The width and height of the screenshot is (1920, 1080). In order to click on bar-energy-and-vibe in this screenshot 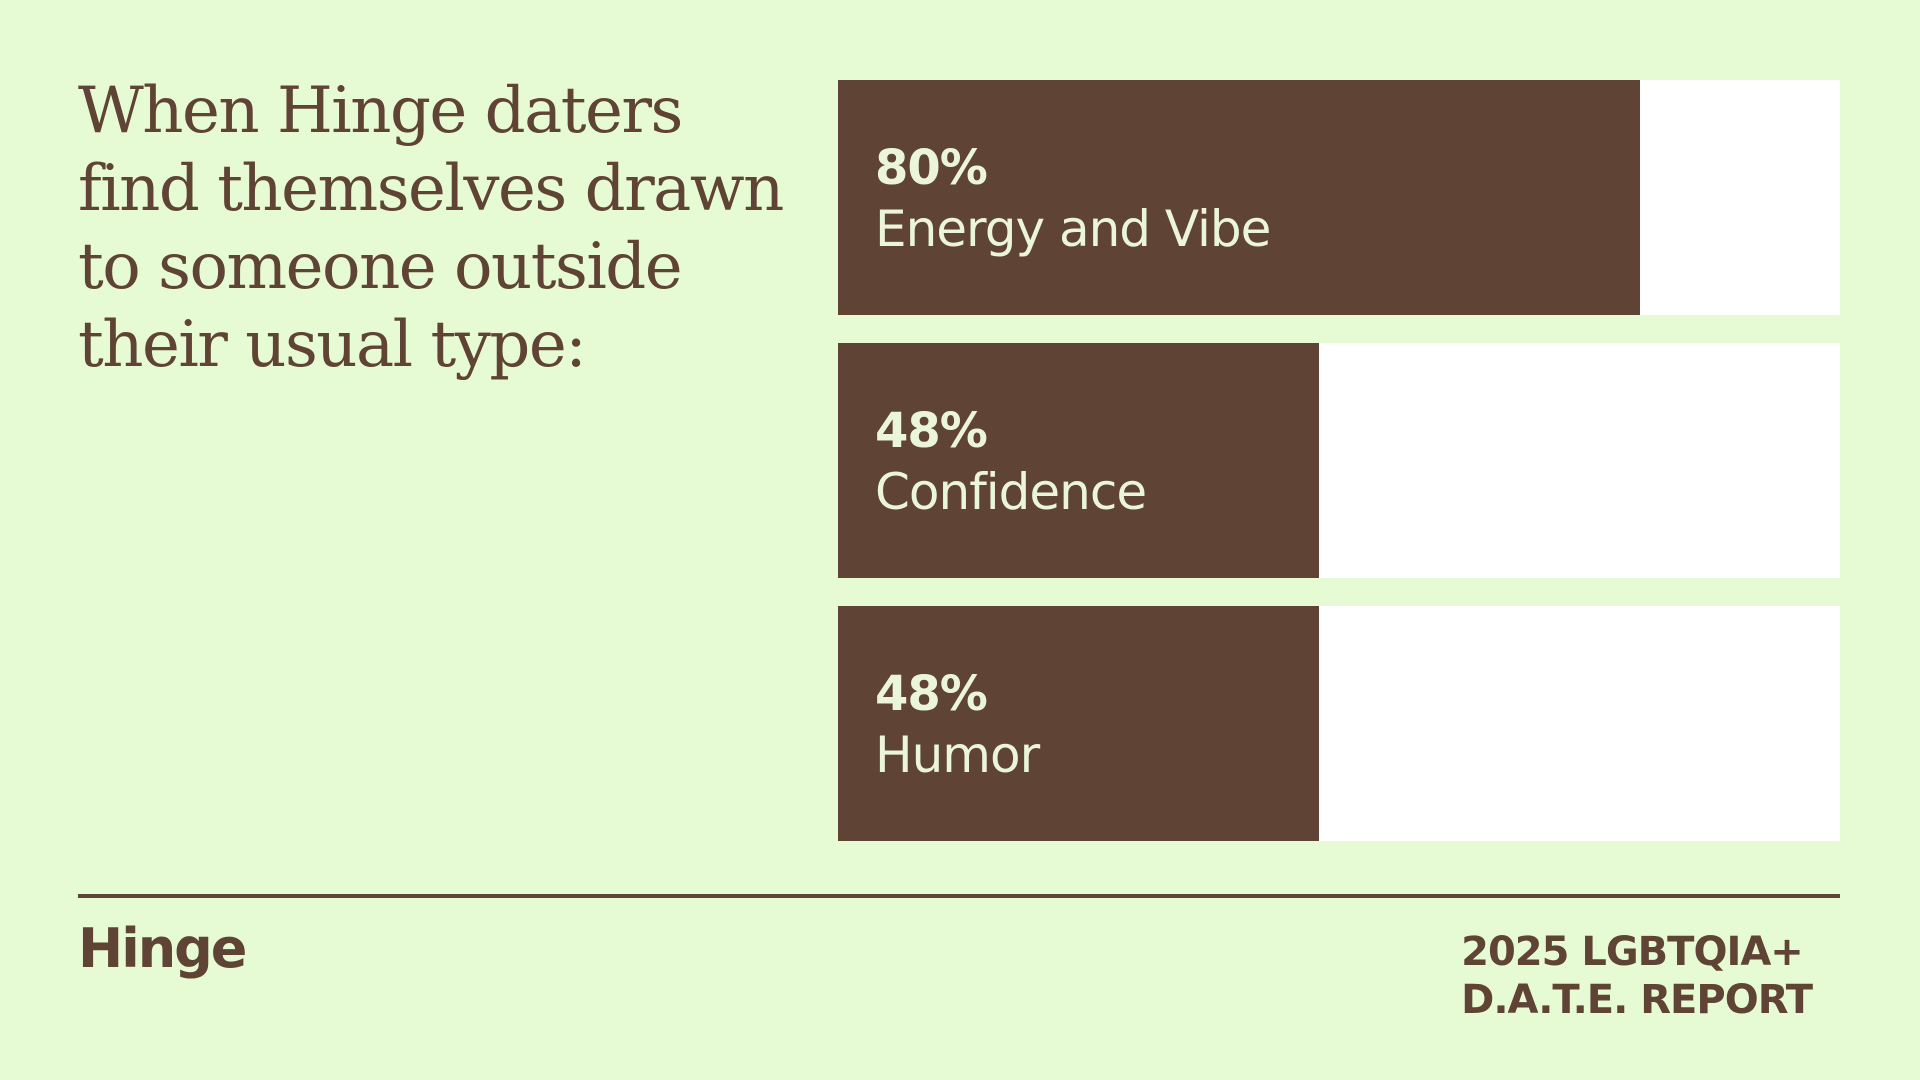, I will do `click(1239, 197)`.